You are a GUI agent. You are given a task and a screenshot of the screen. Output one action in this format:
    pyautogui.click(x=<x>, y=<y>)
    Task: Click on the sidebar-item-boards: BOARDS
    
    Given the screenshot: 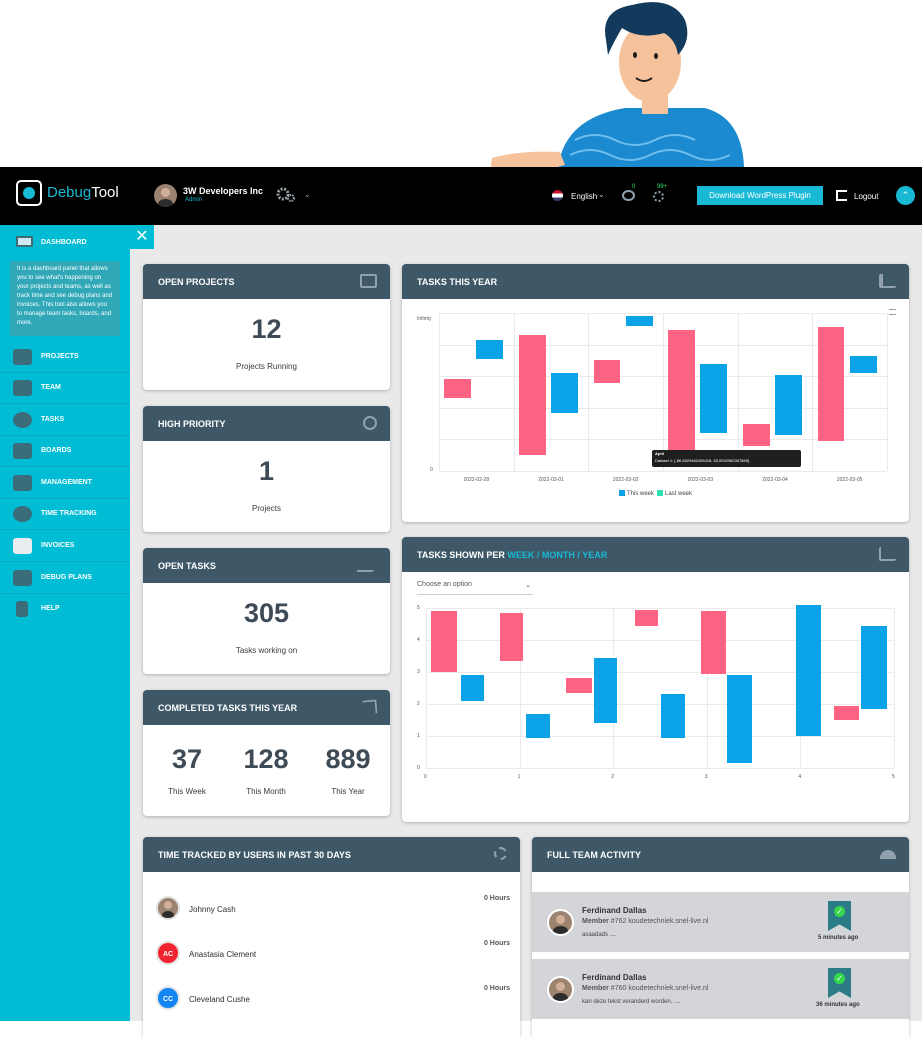 What is the action you would take?
    pyautogui.click(x=65, y=451)
    